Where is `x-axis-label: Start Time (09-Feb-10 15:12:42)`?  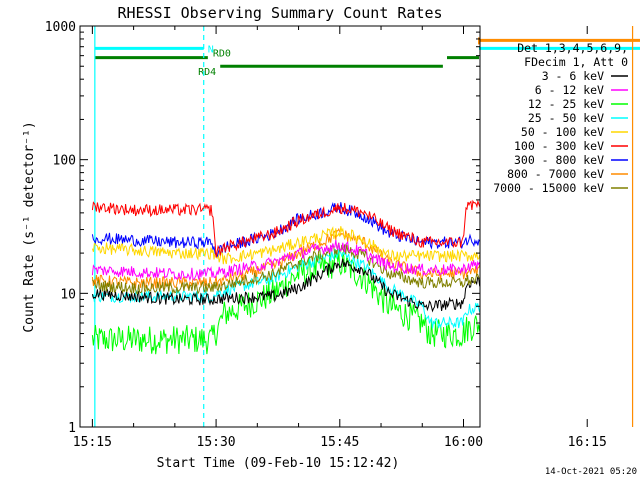 x-axis-label: Start Time (09-Feb-10 15:12:42) is located at coordinates (278, 463).